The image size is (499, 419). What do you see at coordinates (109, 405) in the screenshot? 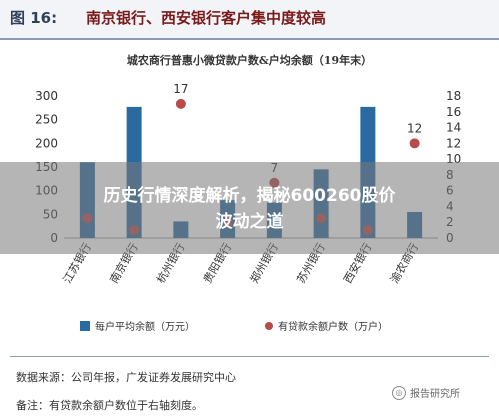
I see `remark-note: 备注：有贷款余额户数位于右轴刻度。` at bounding box center [109, 405].